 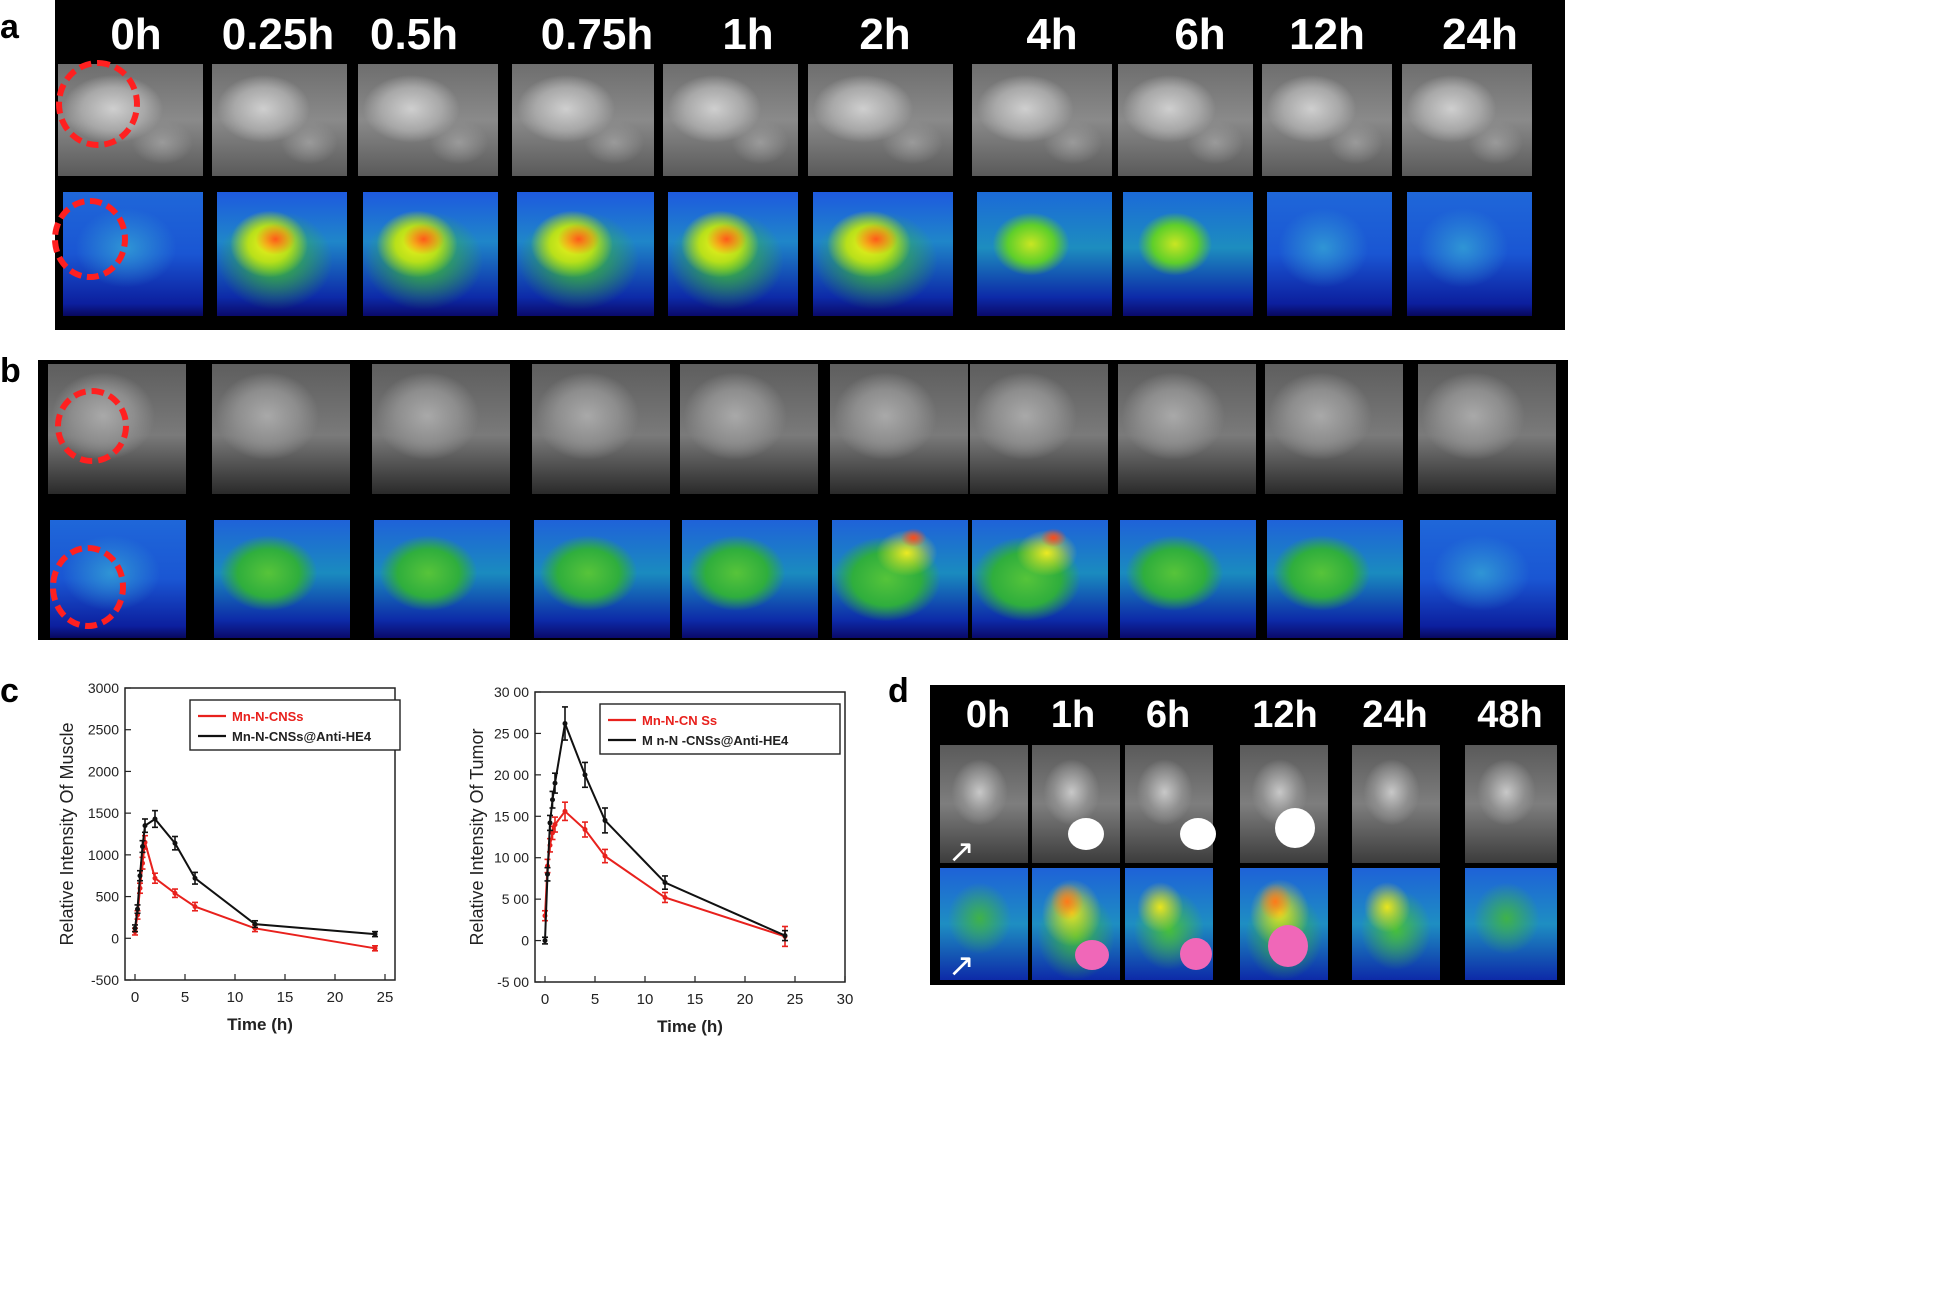 I want to click on y-tick-label: -500, so click(x=105, y=980).